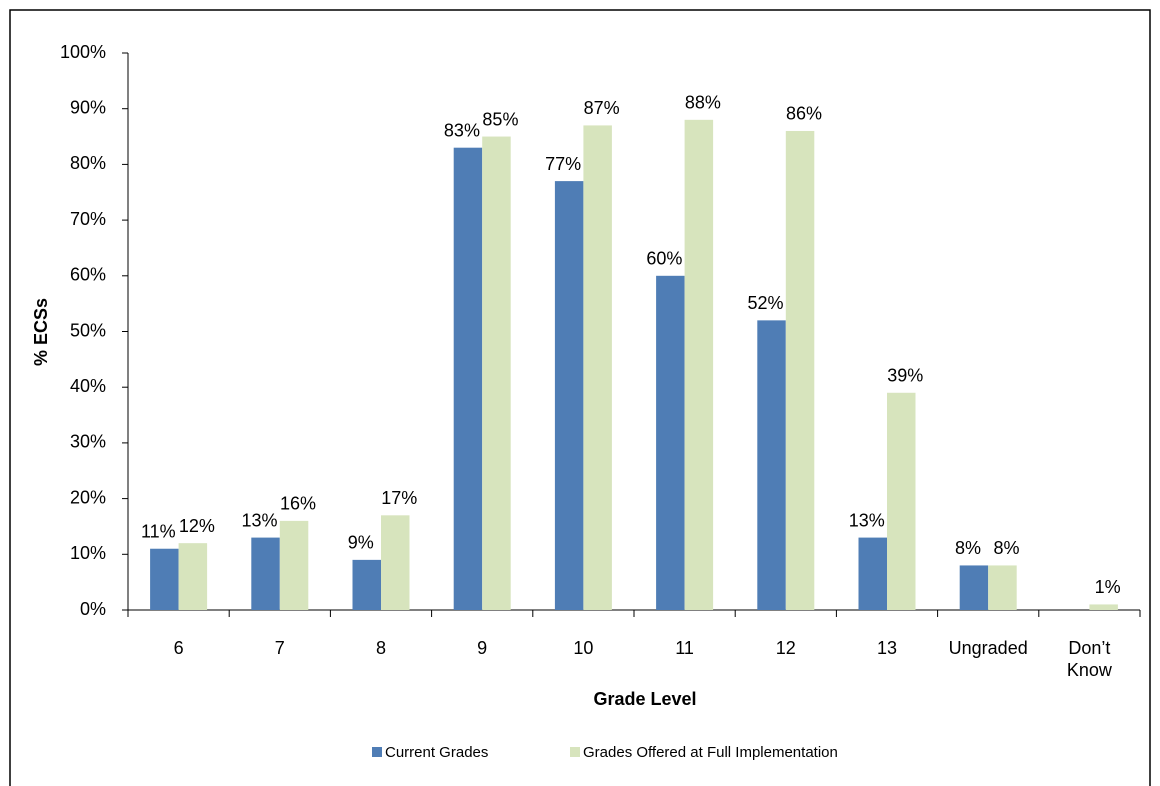 The image size is (1160, 786). I want to click on data-label: 17%, so click(399, 498).